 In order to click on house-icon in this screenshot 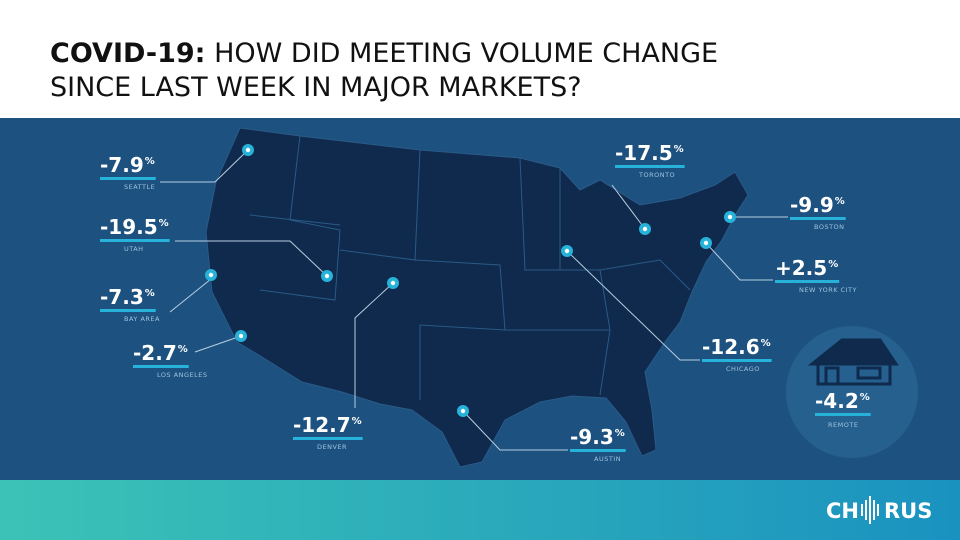, I will do `click(853, 362)`.